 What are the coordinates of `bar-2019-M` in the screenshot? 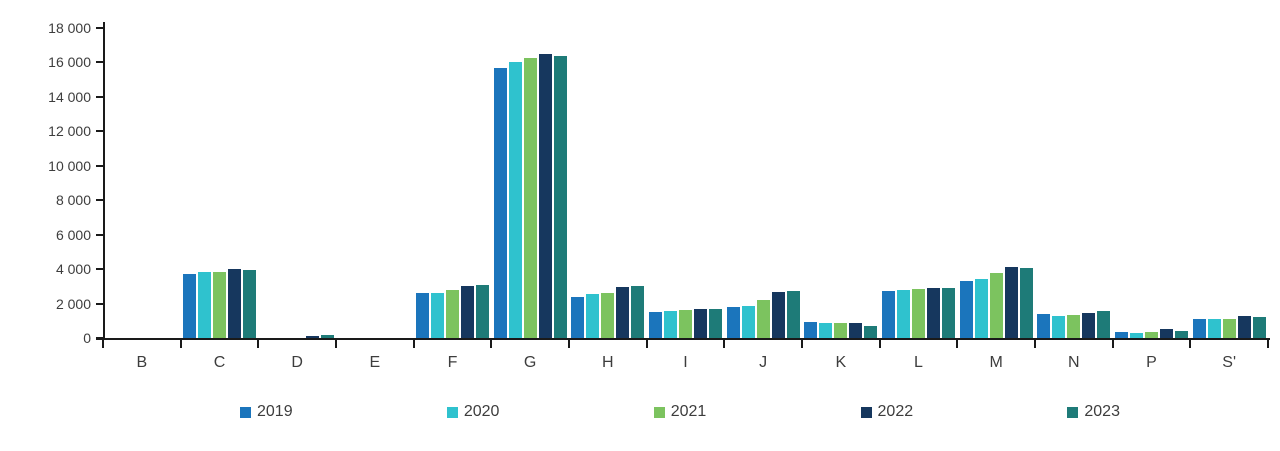 It's located at (966, 309).